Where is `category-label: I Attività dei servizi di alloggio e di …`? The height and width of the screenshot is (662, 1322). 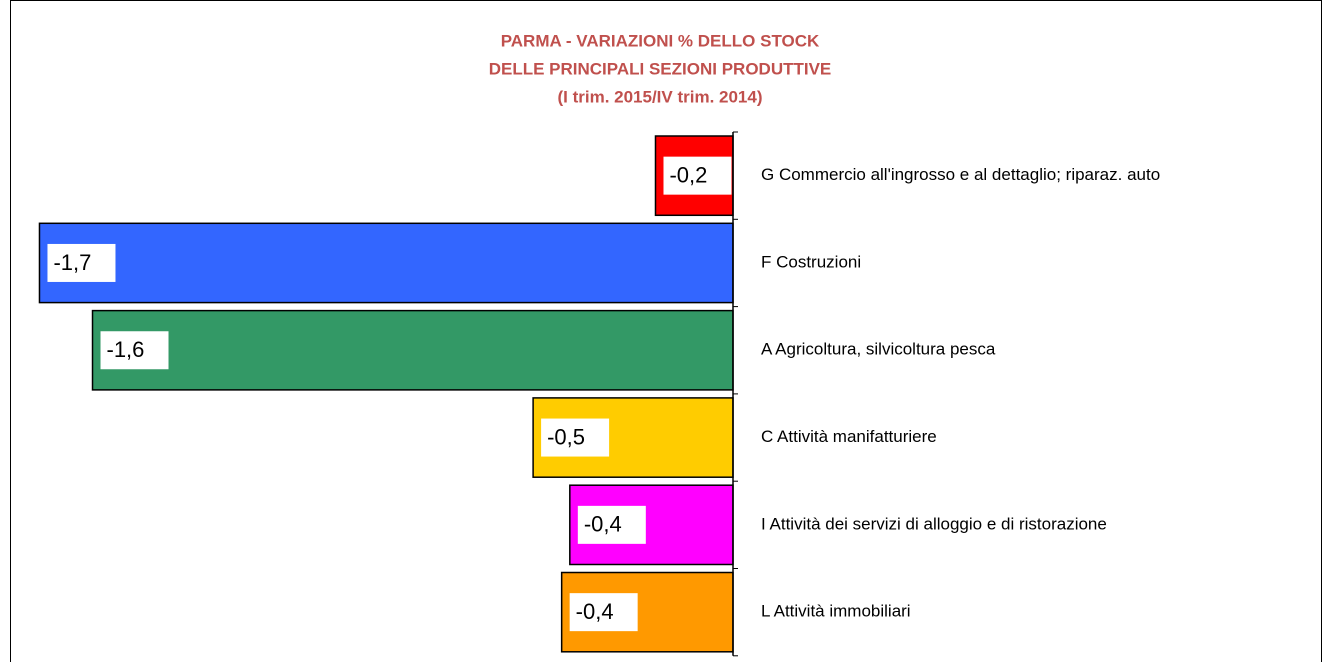
category-label: I Attività dei servizi di alloggio e di … is located at coordinates (934, 523).